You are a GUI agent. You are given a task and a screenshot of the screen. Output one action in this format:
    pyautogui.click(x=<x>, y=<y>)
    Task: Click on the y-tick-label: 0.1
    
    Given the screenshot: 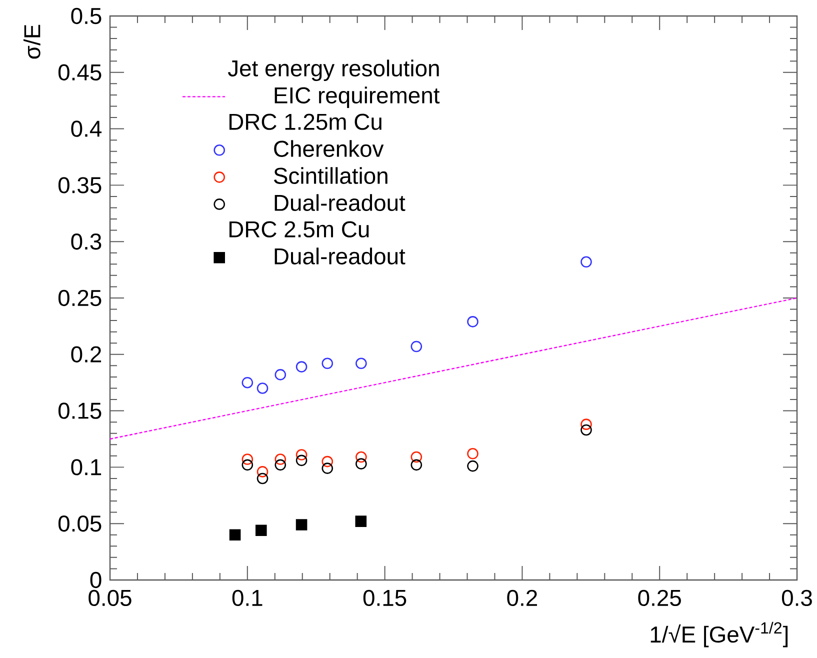 What is the action you would take?
    pyautogui.click(x=86, y=467)
    